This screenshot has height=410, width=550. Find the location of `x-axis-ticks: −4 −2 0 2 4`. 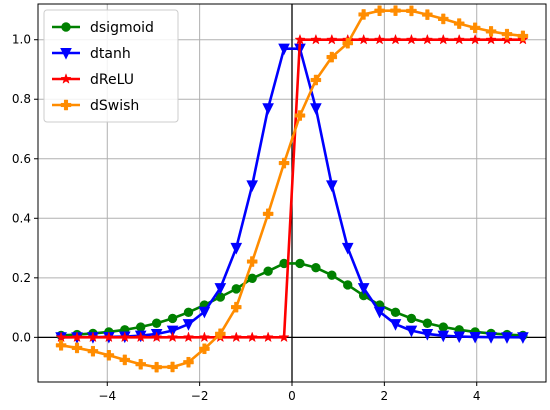

x-axis-ticks: −4 −2 0 2 4 is located at coordinates (289, 392).